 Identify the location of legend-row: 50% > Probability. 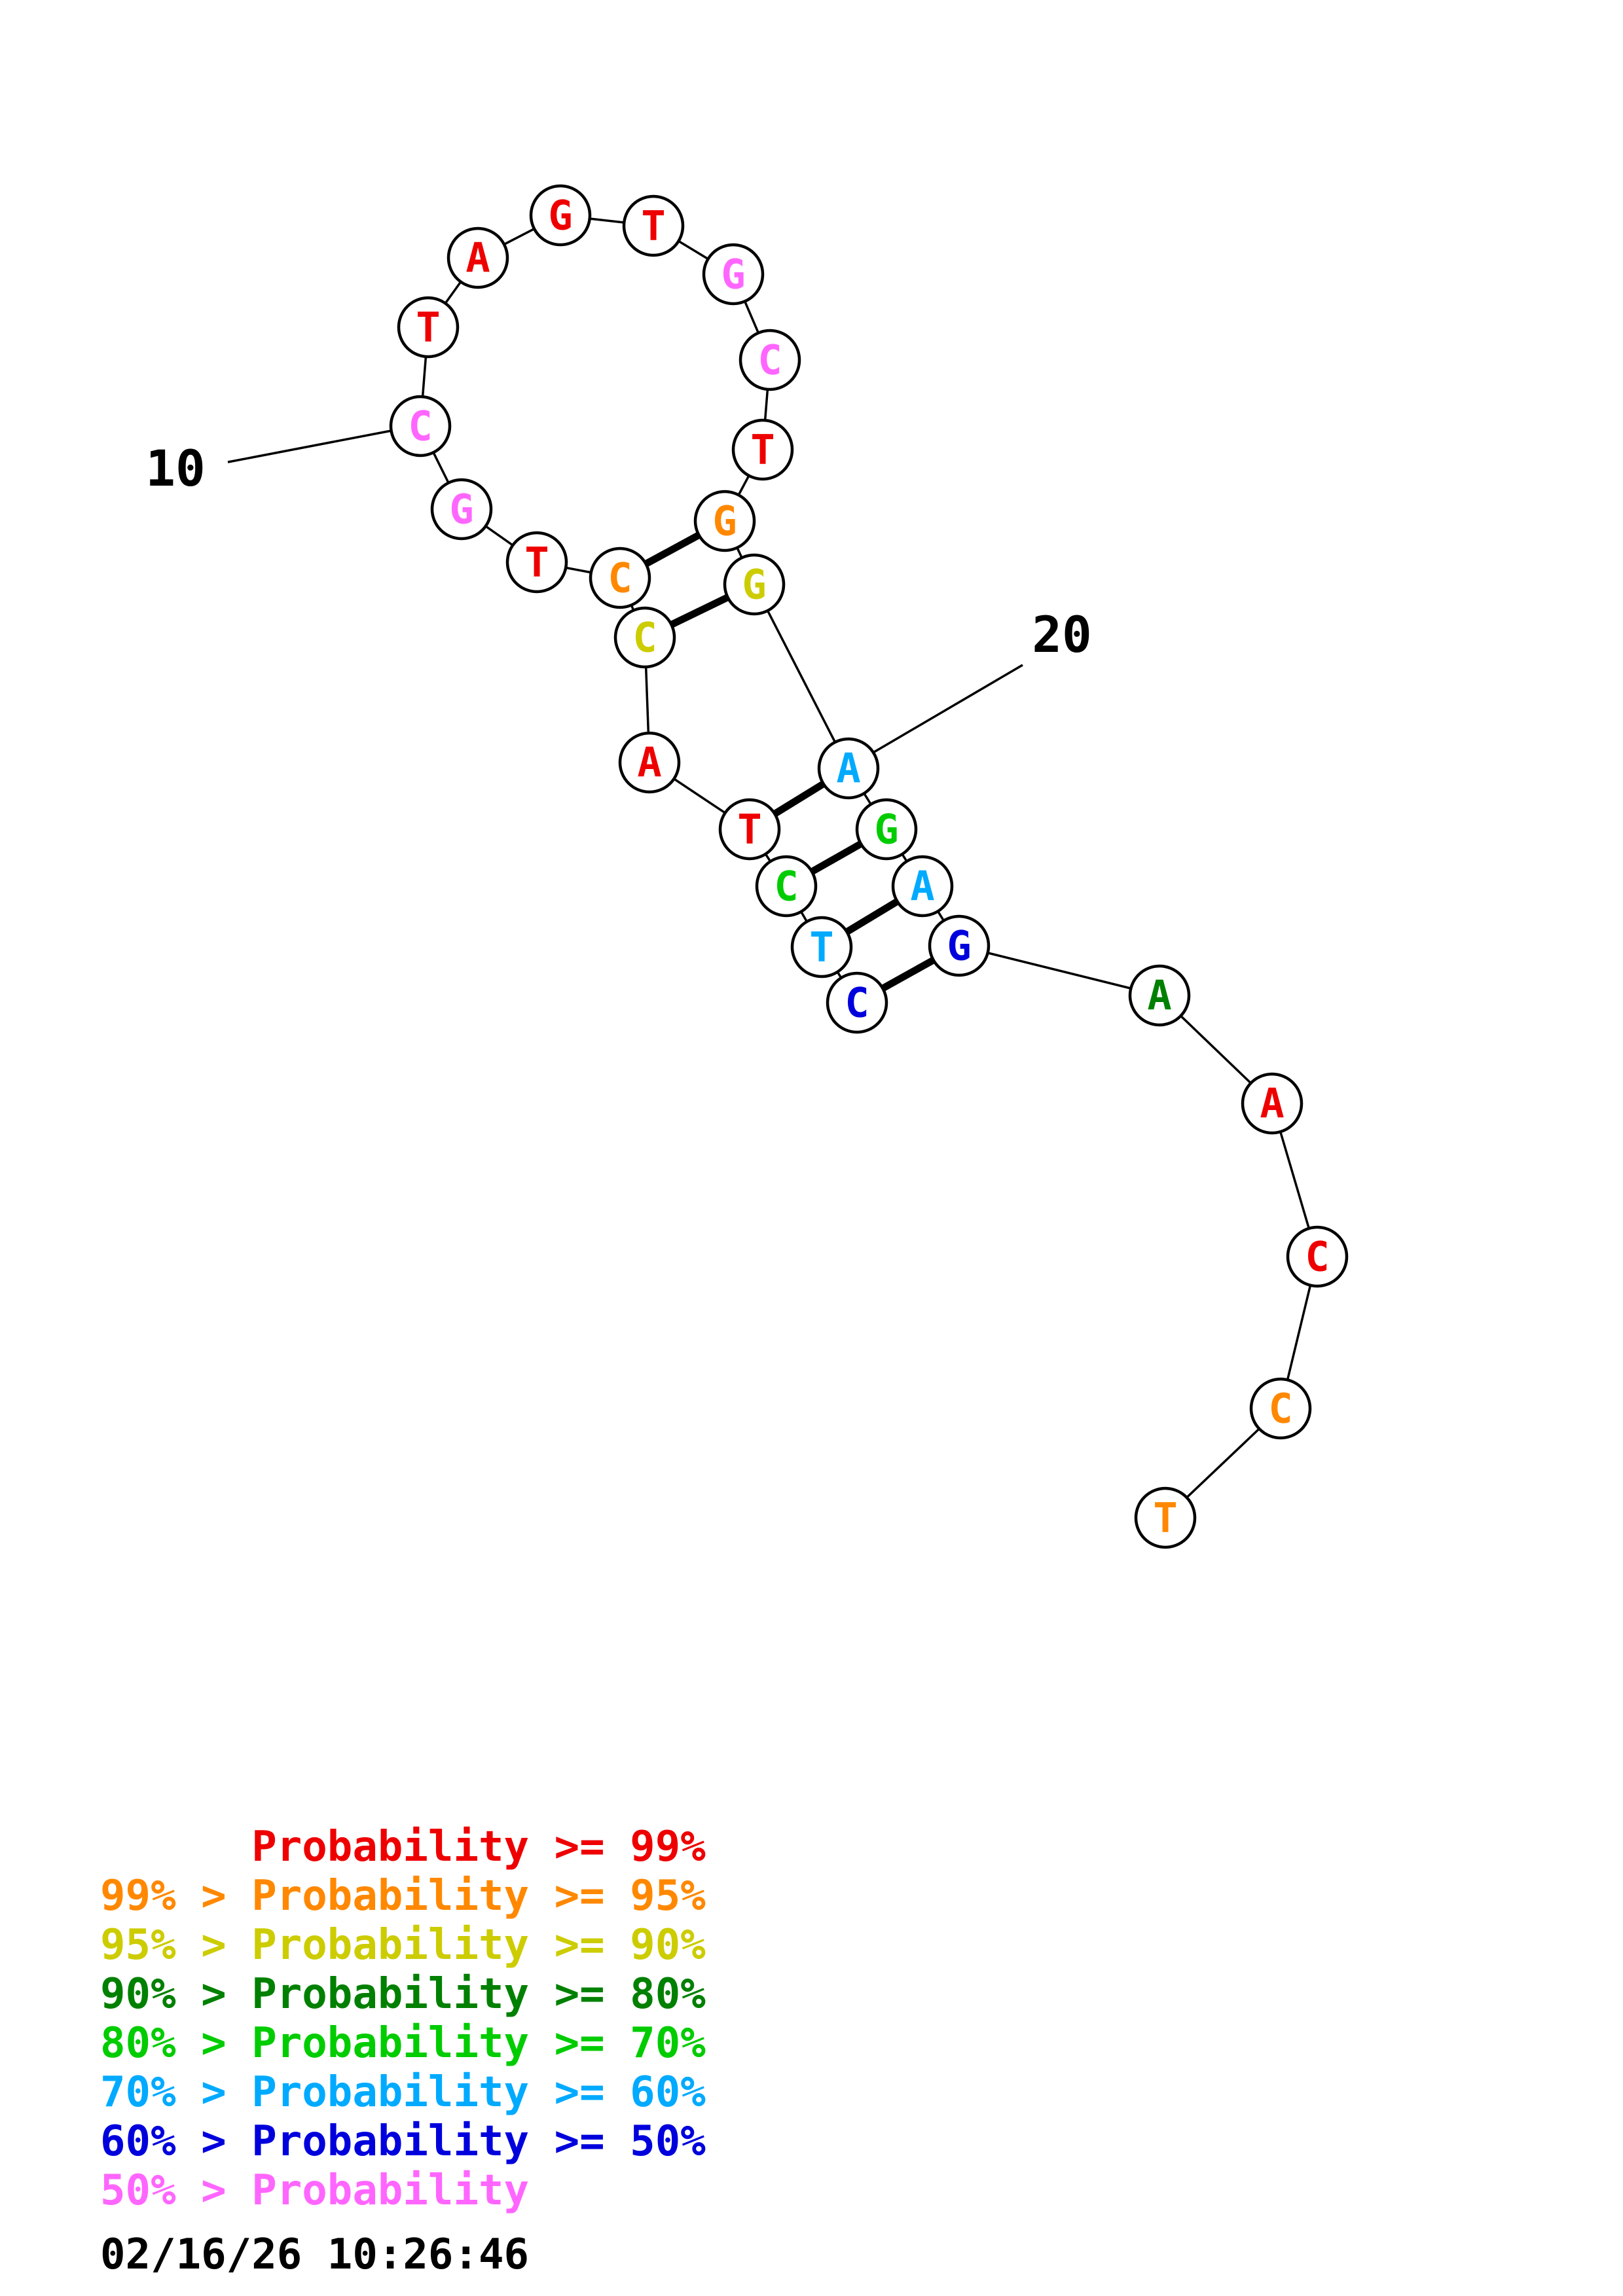
(315, 2190).